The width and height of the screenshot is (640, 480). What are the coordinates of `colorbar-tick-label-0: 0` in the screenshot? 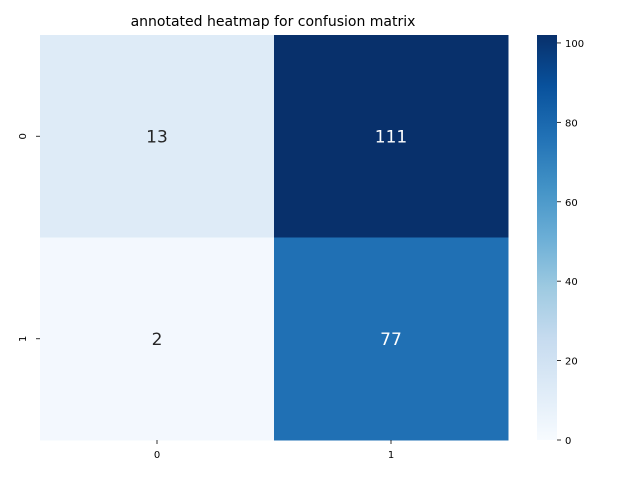 It's located at (568, 441).